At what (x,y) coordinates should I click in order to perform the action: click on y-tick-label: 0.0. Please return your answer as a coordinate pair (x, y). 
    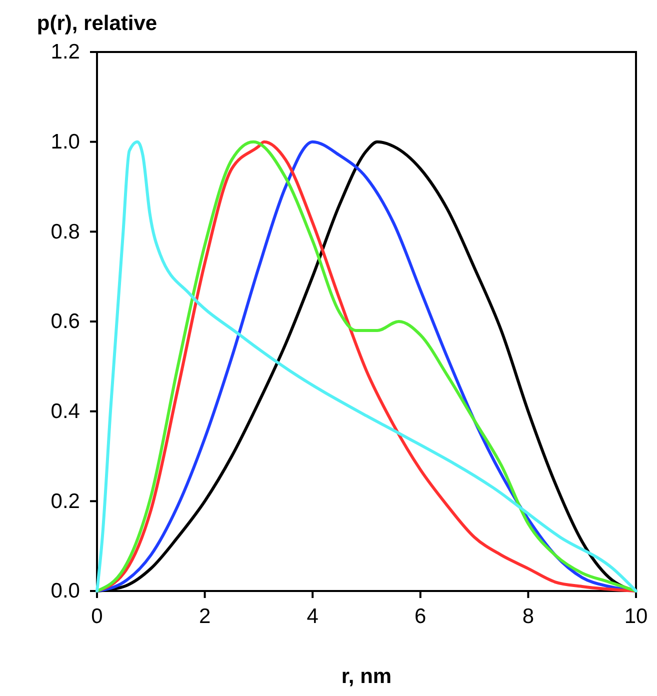
    Looking at the image, I should click on (65, 591).